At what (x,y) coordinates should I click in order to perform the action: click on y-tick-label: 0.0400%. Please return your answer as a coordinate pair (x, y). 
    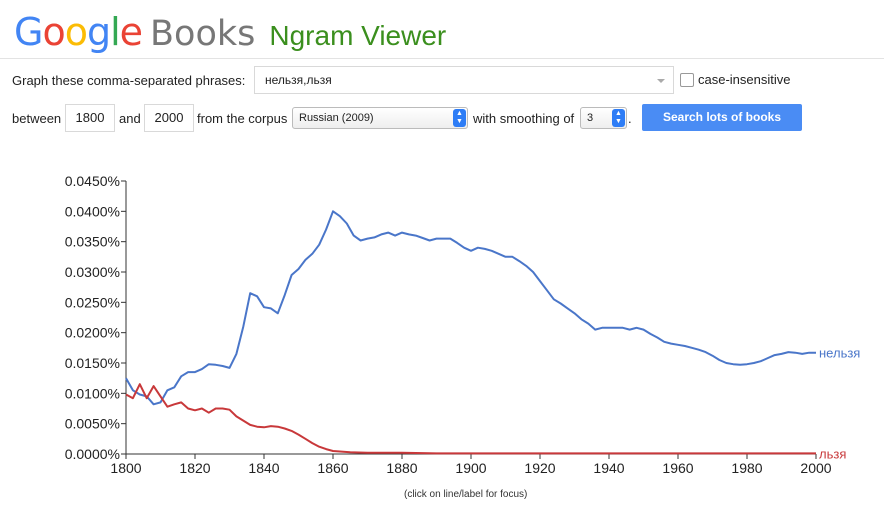
    Looking at the image, I should click on (92, 211).